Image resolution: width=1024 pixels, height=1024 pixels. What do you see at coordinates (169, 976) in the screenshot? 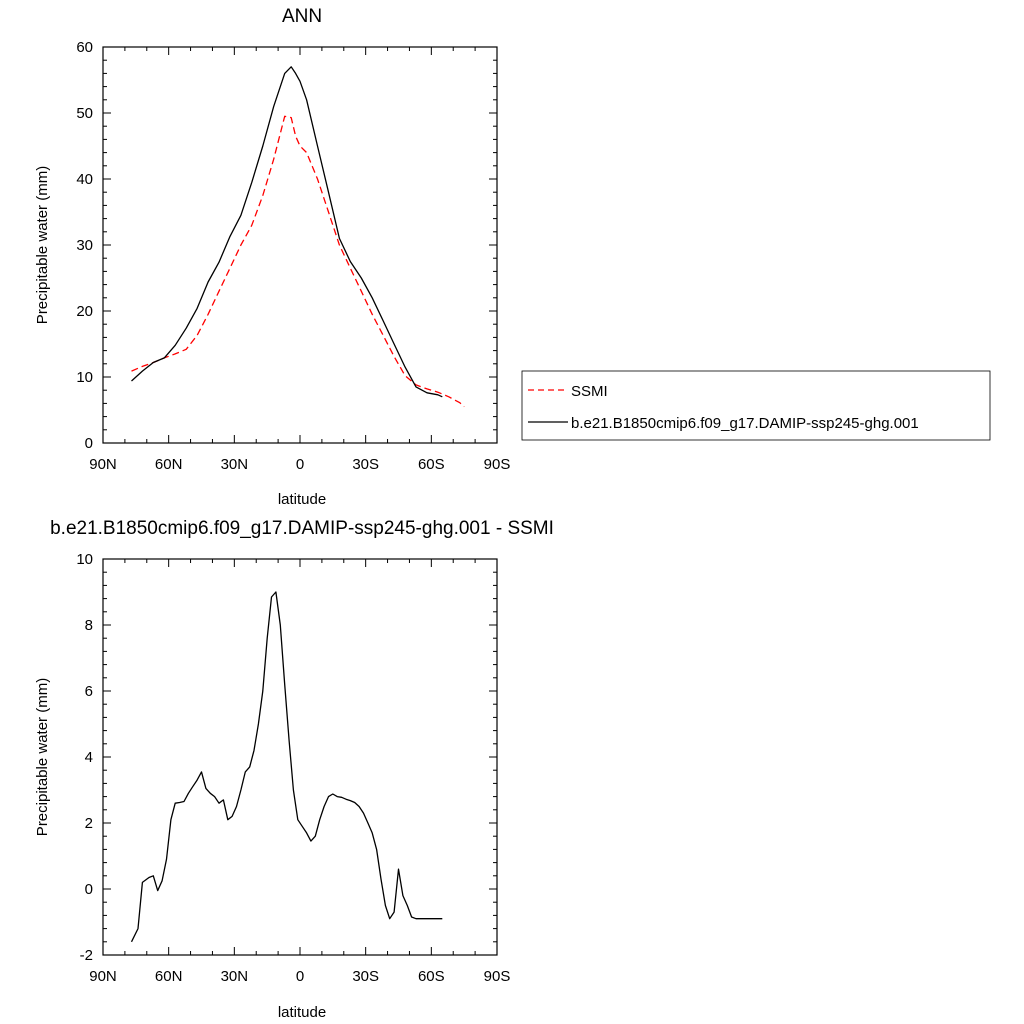
I see `bottom-x-tick-label: 60N` at bounding box center [169, 976].